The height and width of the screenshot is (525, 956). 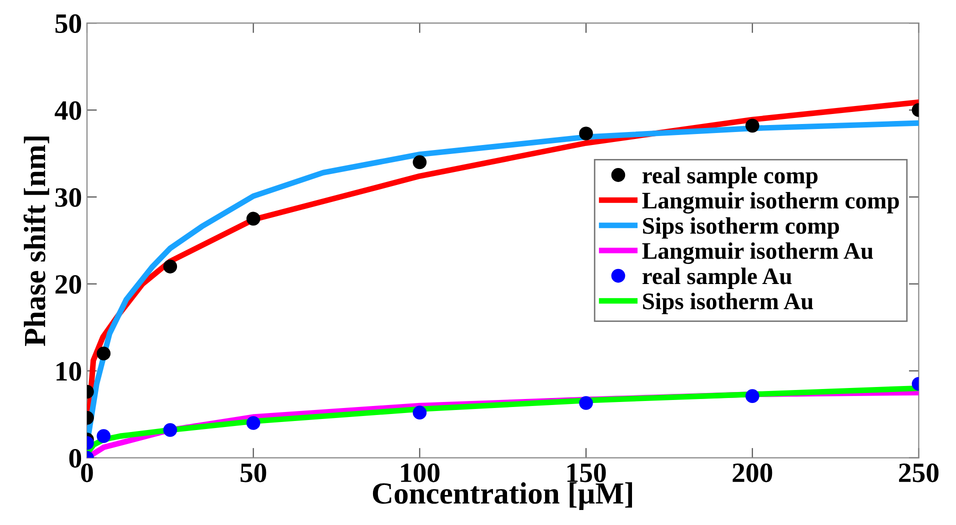 What do you see at coordinates (586, 472) in the screenshot?
I see `x-tick-label: 150` at bounding box center [586, 472].